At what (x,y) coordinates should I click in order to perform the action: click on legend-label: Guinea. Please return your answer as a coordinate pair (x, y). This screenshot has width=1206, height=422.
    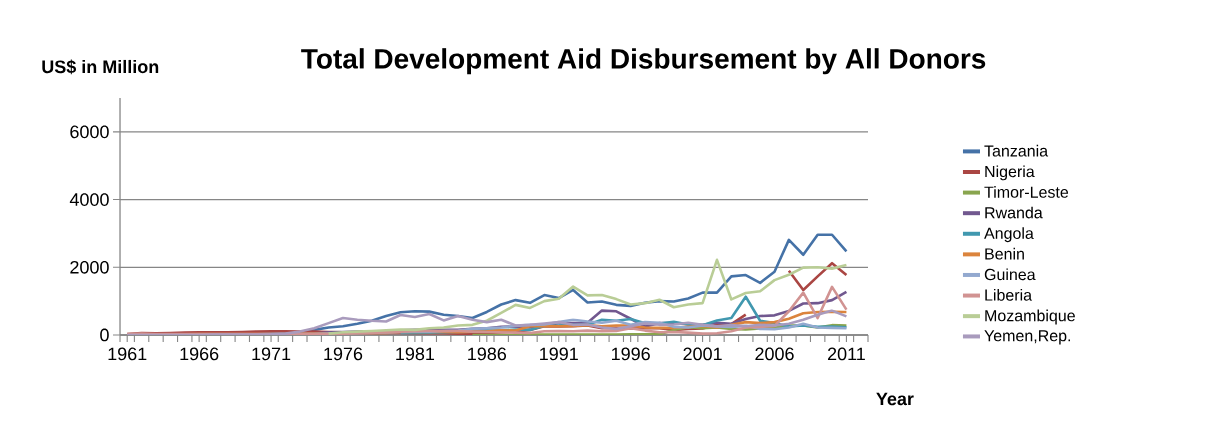
    Looking at the image, I should click on (1010, 274).